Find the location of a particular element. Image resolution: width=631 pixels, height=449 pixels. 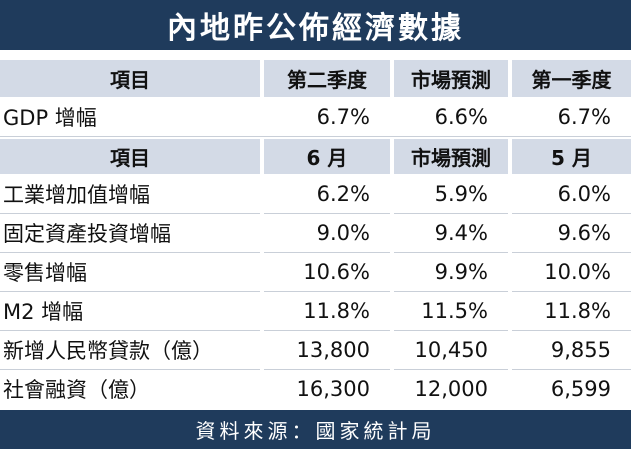

row-value: 5.9% is located at coordinates (453, 193).